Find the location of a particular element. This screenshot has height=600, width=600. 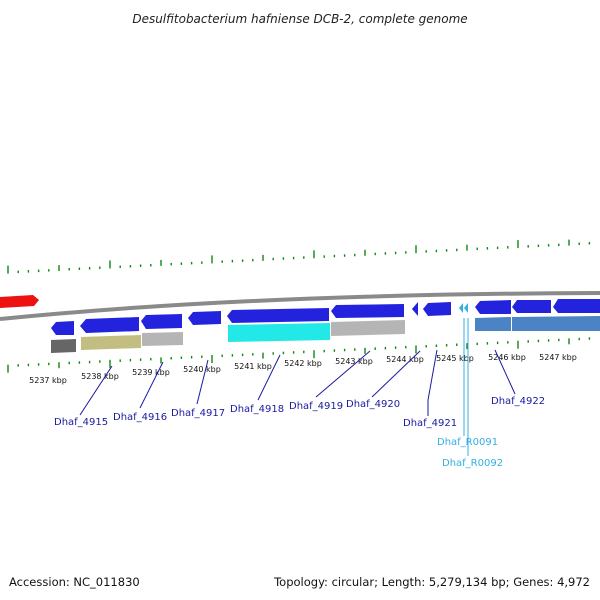

backbone-arc is located at coordinates (300, 306).